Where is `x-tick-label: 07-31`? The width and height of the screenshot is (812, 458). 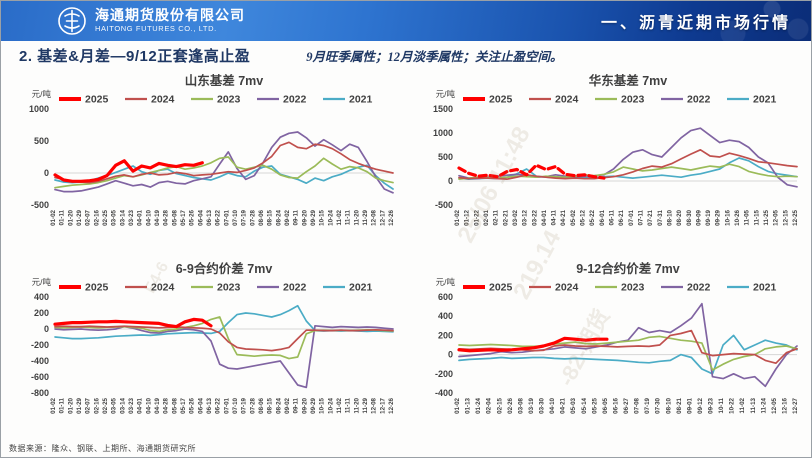 x-tick-label: 07-31 is located at coordinates (660, 217).